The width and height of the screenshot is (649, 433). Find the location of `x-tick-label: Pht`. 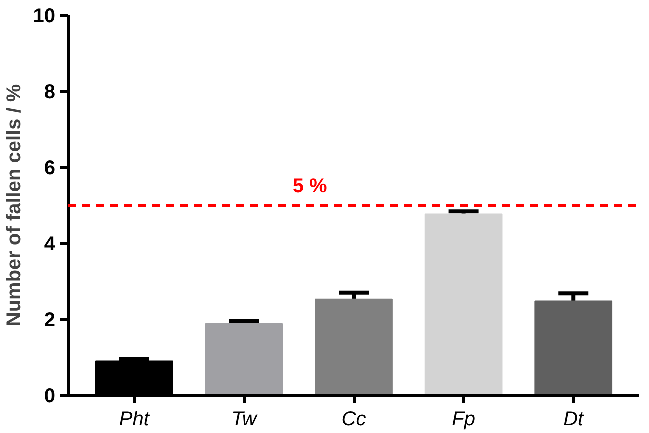

x-tick-label: Pht is located at coordinates (135, 419).